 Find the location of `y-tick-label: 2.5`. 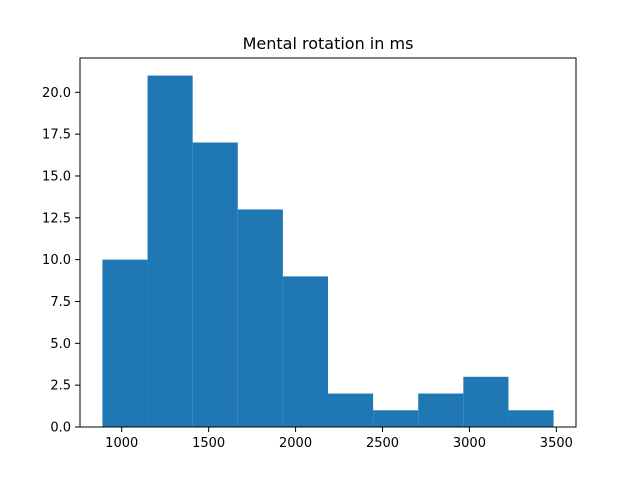

y-tick-label: 2.5 is located at coordinates (60, 386).